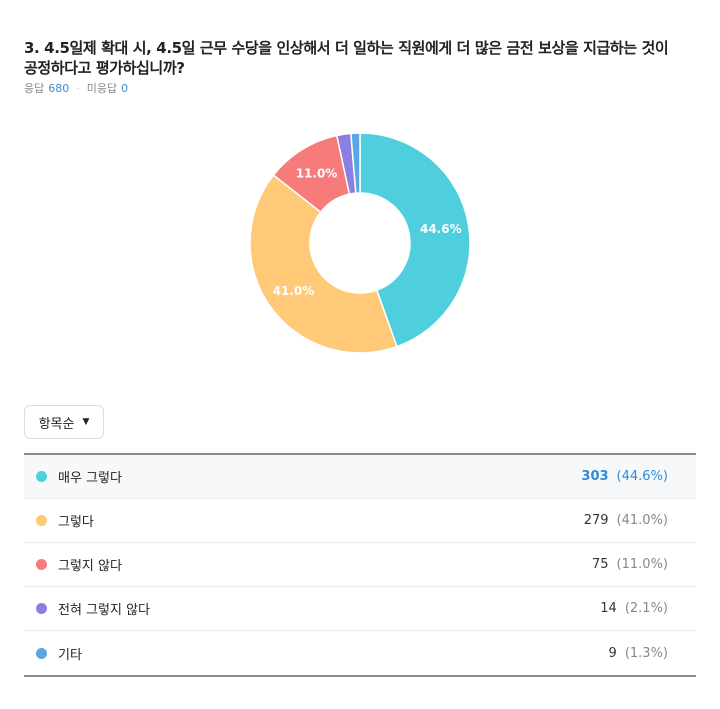  I want to click on slice-label: 11.0%, so click(317, 173).